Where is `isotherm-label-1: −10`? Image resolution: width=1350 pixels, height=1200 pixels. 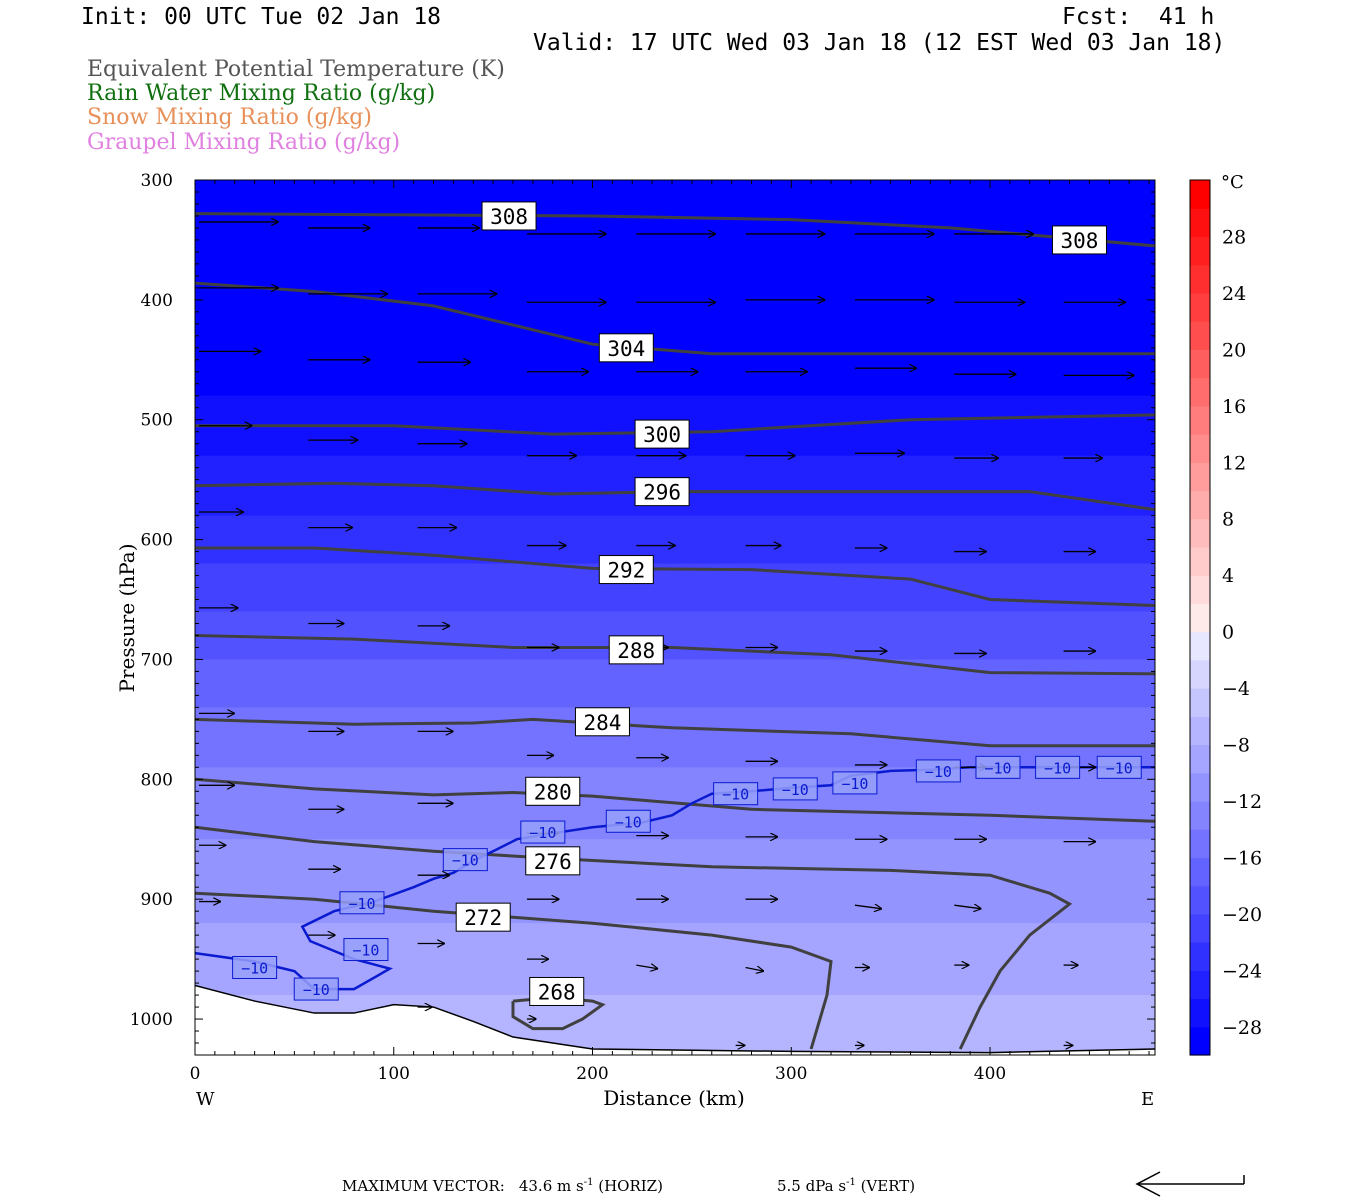 isotherm-label-1: −10 is located at coordinates (316, 989).